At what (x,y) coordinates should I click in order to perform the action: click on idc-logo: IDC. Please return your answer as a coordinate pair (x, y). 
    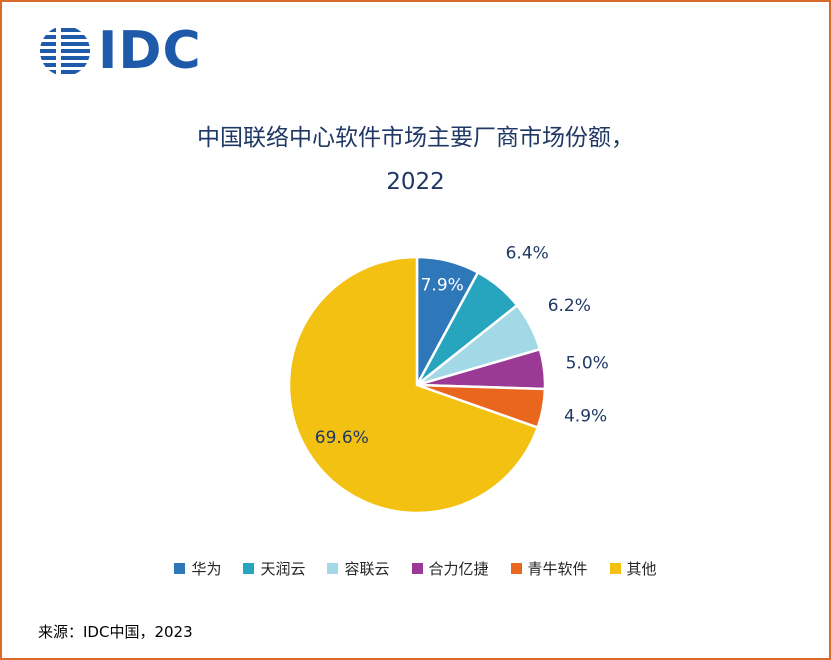
    Looking at the image, I should click on (119, 51).